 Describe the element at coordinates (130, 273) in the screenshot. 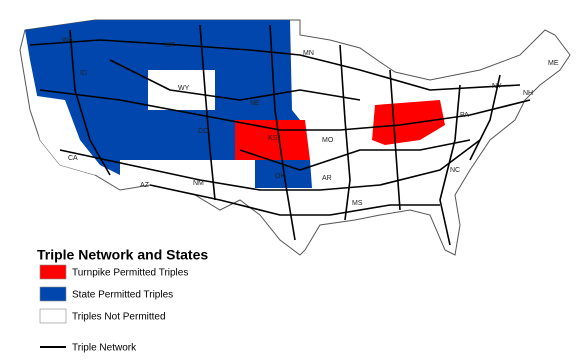

I see `legend-label: Turnpike Permitted Triples` at that location.